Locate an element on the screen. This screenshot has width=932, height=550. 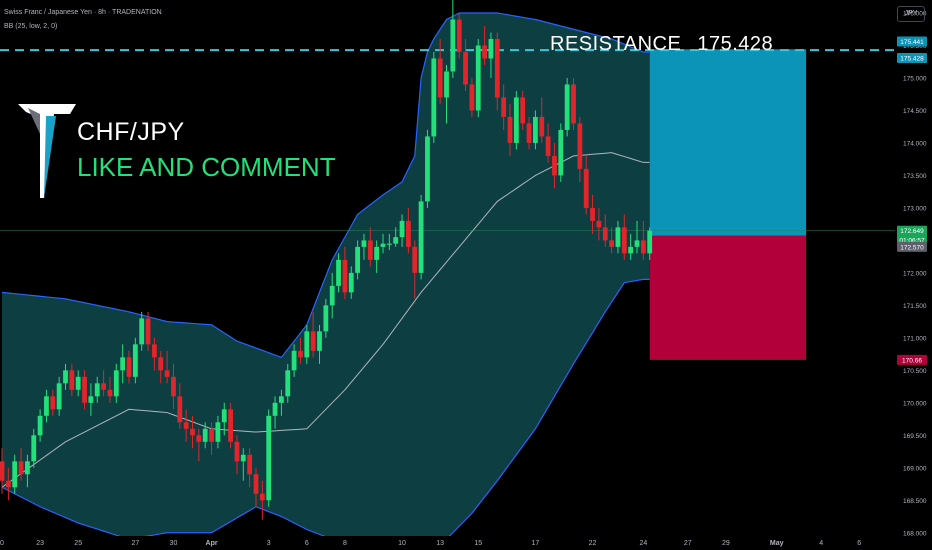
y-tick-label: 170.500 is located at coordinates (915, 371).